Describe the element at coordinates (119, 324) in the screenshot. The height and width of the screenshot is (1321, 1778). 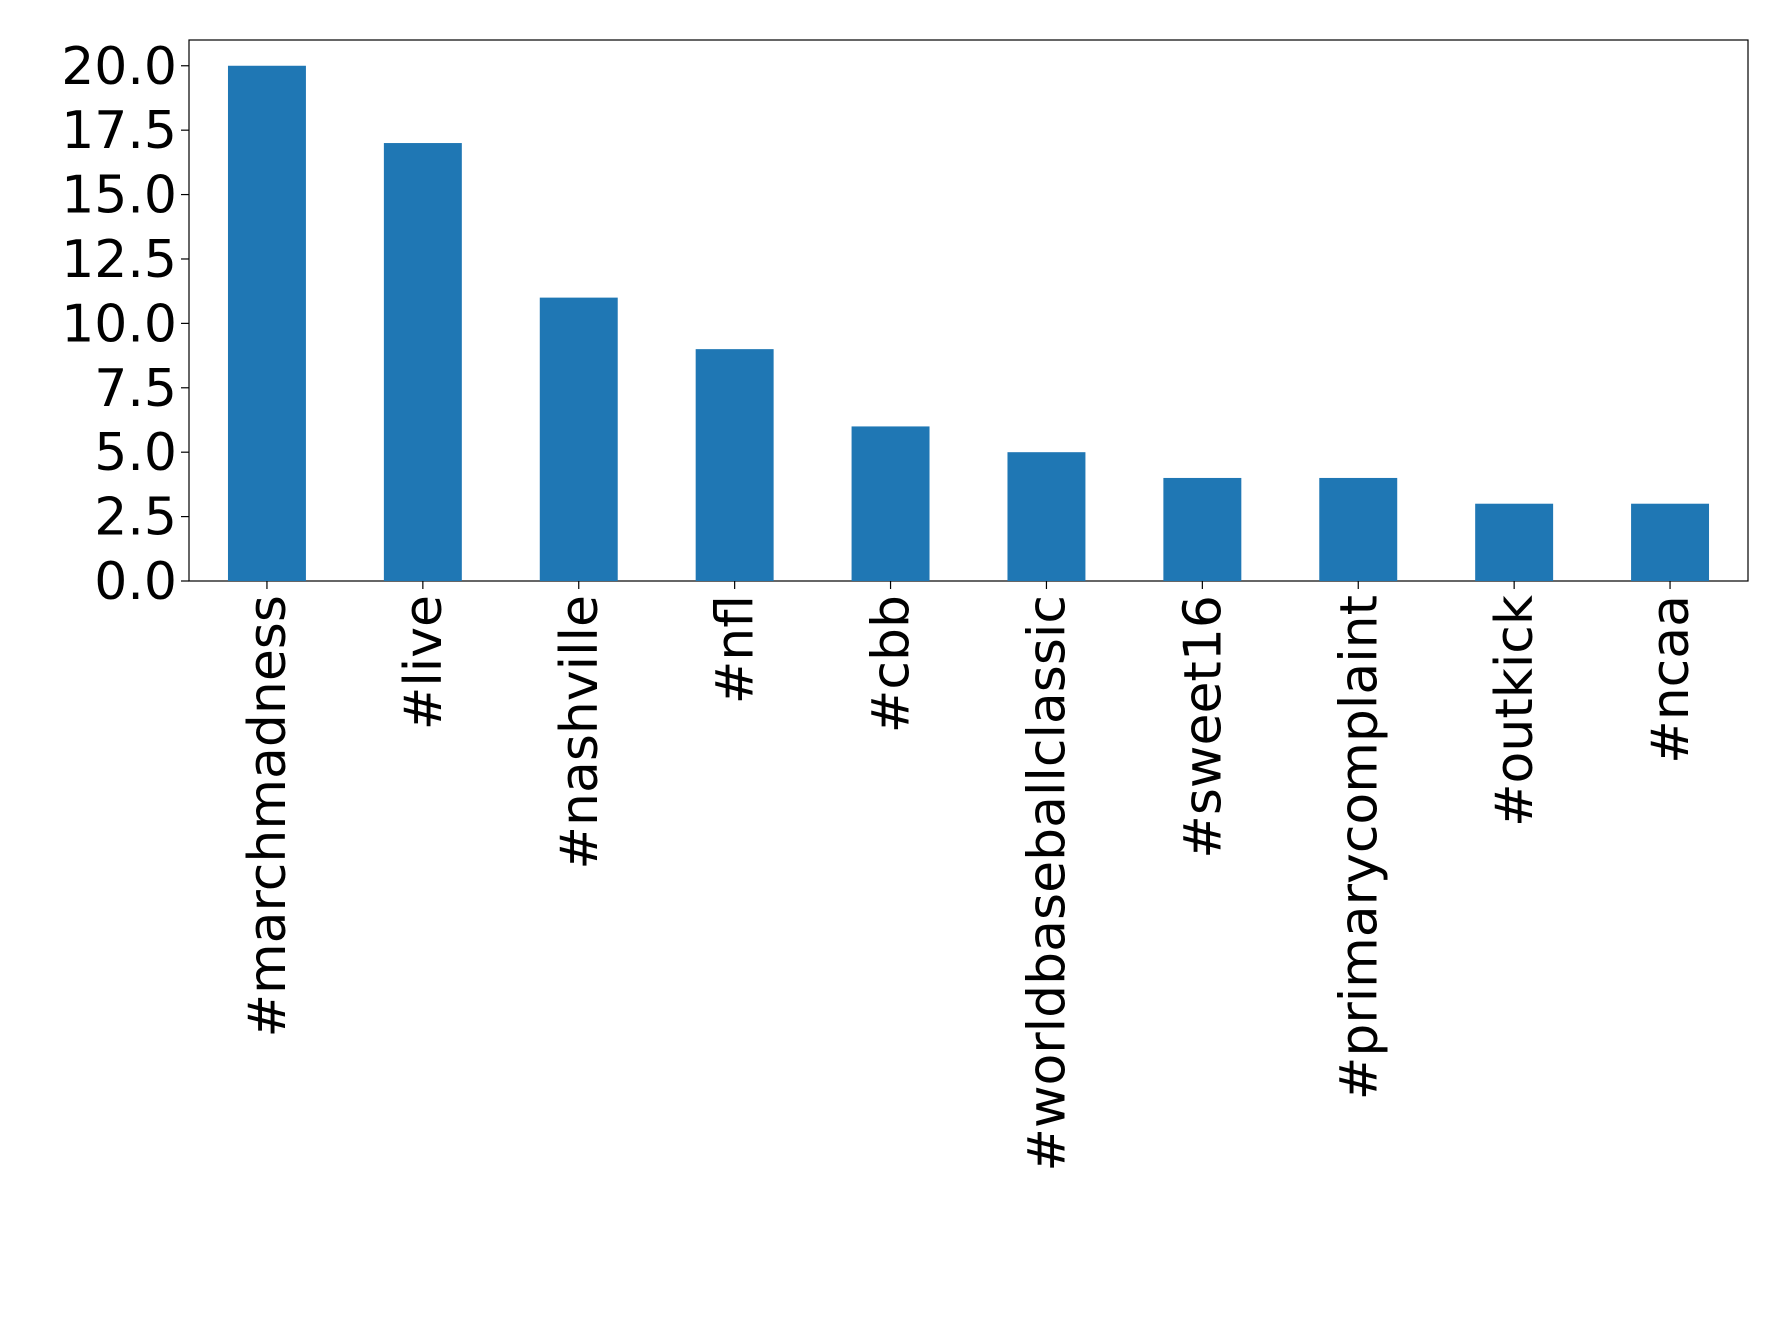
I see `y-tick-label: 10.0` at that location.